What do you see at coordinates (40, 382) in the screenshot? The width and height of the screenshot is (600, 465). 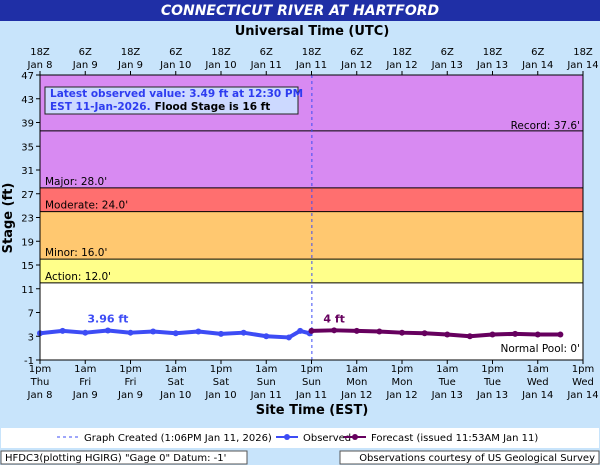 I see `x-tick-label: Thu` at bounding box center [40, 382].